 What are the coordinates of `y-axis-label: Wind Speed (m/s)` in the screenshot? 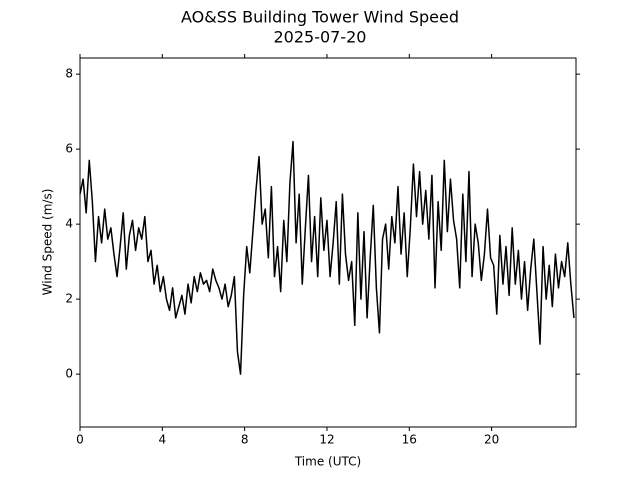 It's located at (48, 242).